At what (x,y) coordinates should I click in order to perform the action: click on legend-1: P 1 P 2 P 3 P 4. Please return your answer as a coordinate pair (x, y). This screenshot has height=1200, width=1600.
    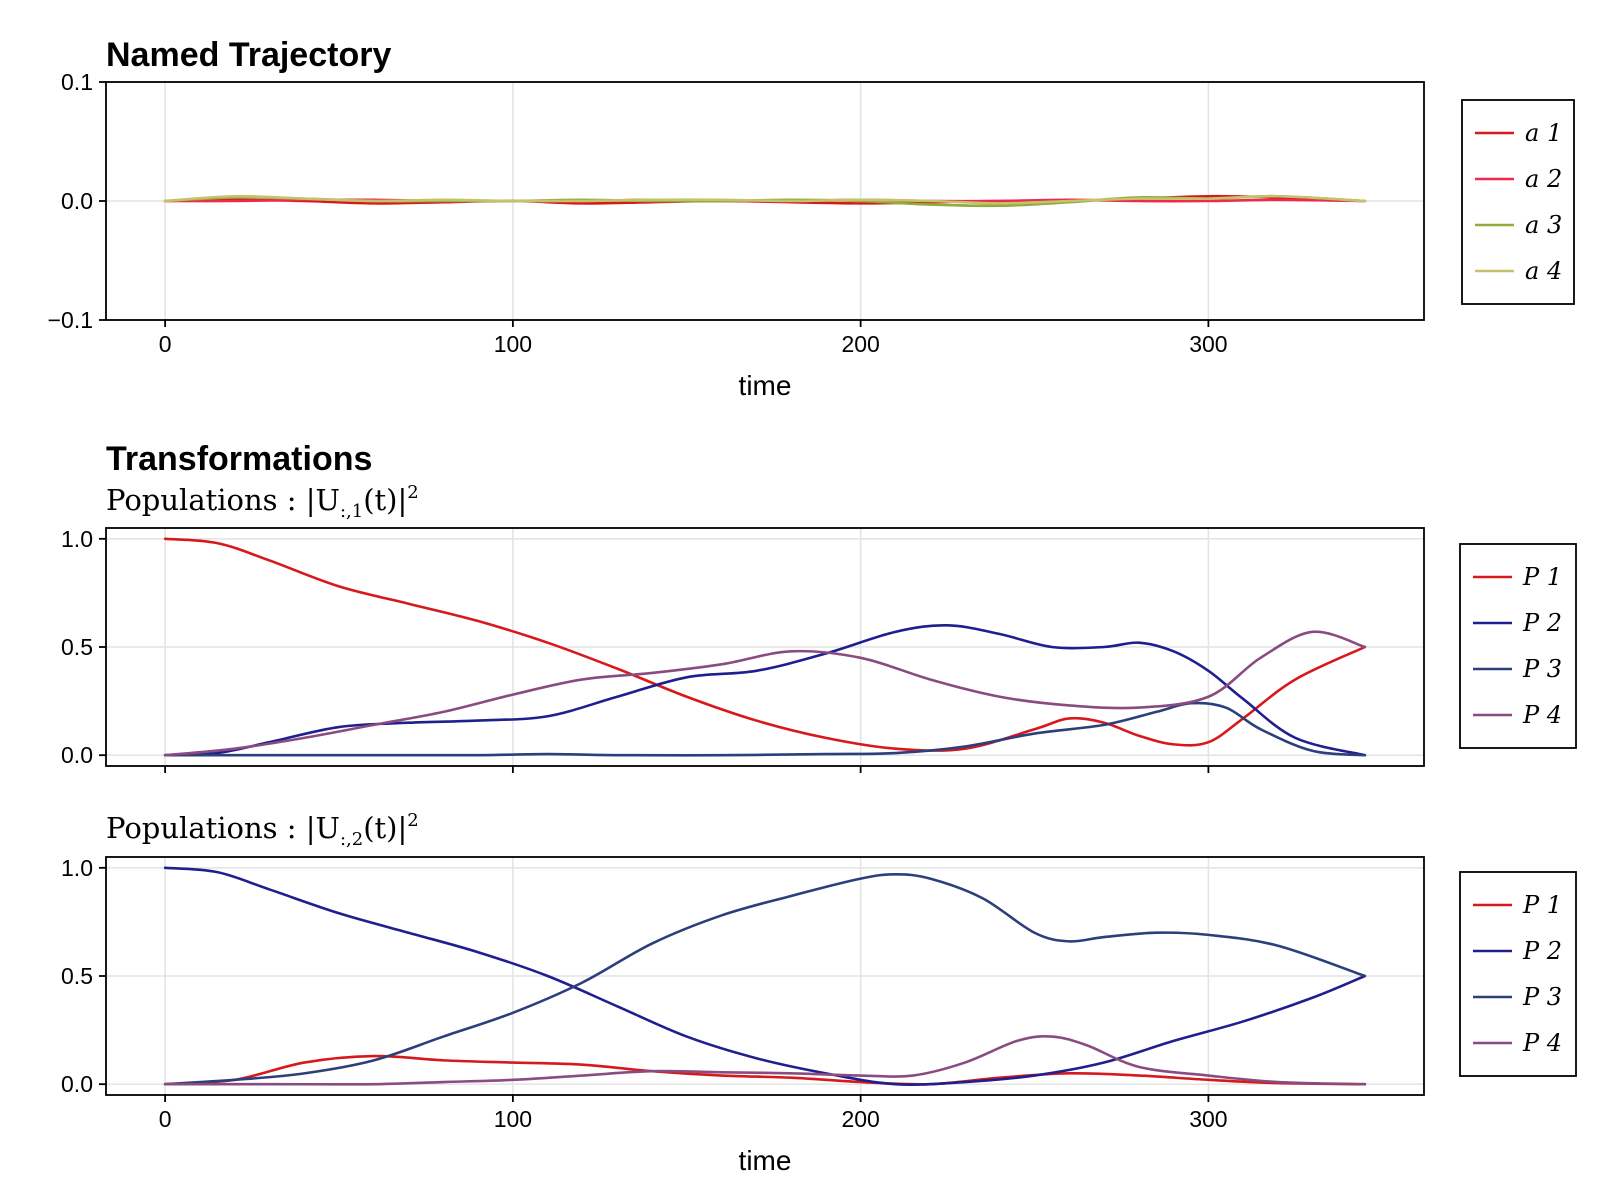
    Looking at the image, I should click on (1518, 646).